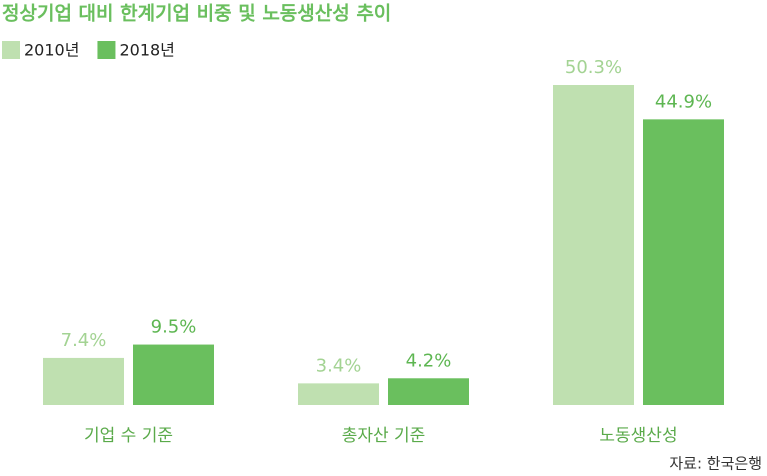 This screenshot has height=476, width=767. What do you see at coordinates (429, 360) in the screenshot?
I see `value-label: 4.2%` at bounding box center [429, 360].